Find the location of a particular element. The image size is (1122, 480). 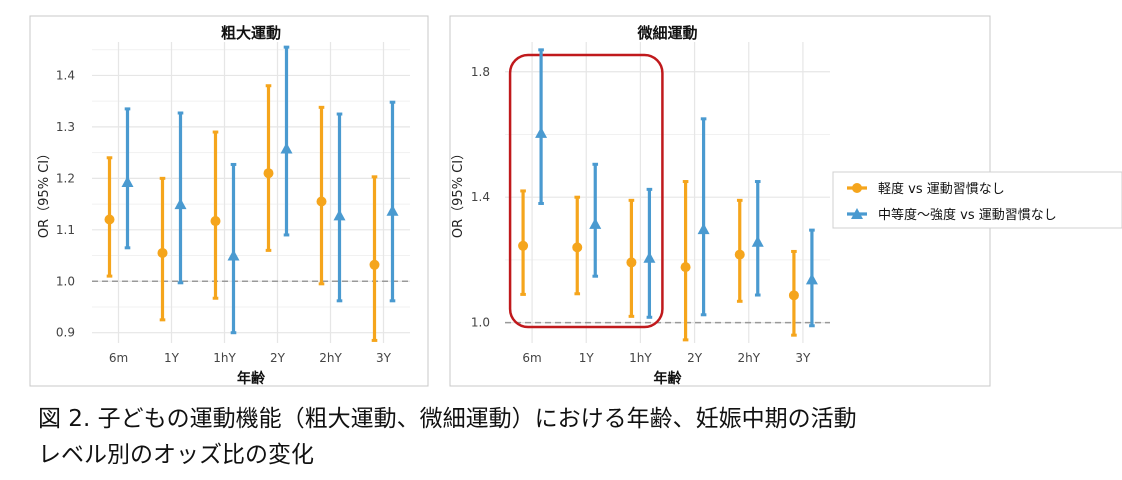

y-tick-label: 0.9 is located at coordinates (65, 333).